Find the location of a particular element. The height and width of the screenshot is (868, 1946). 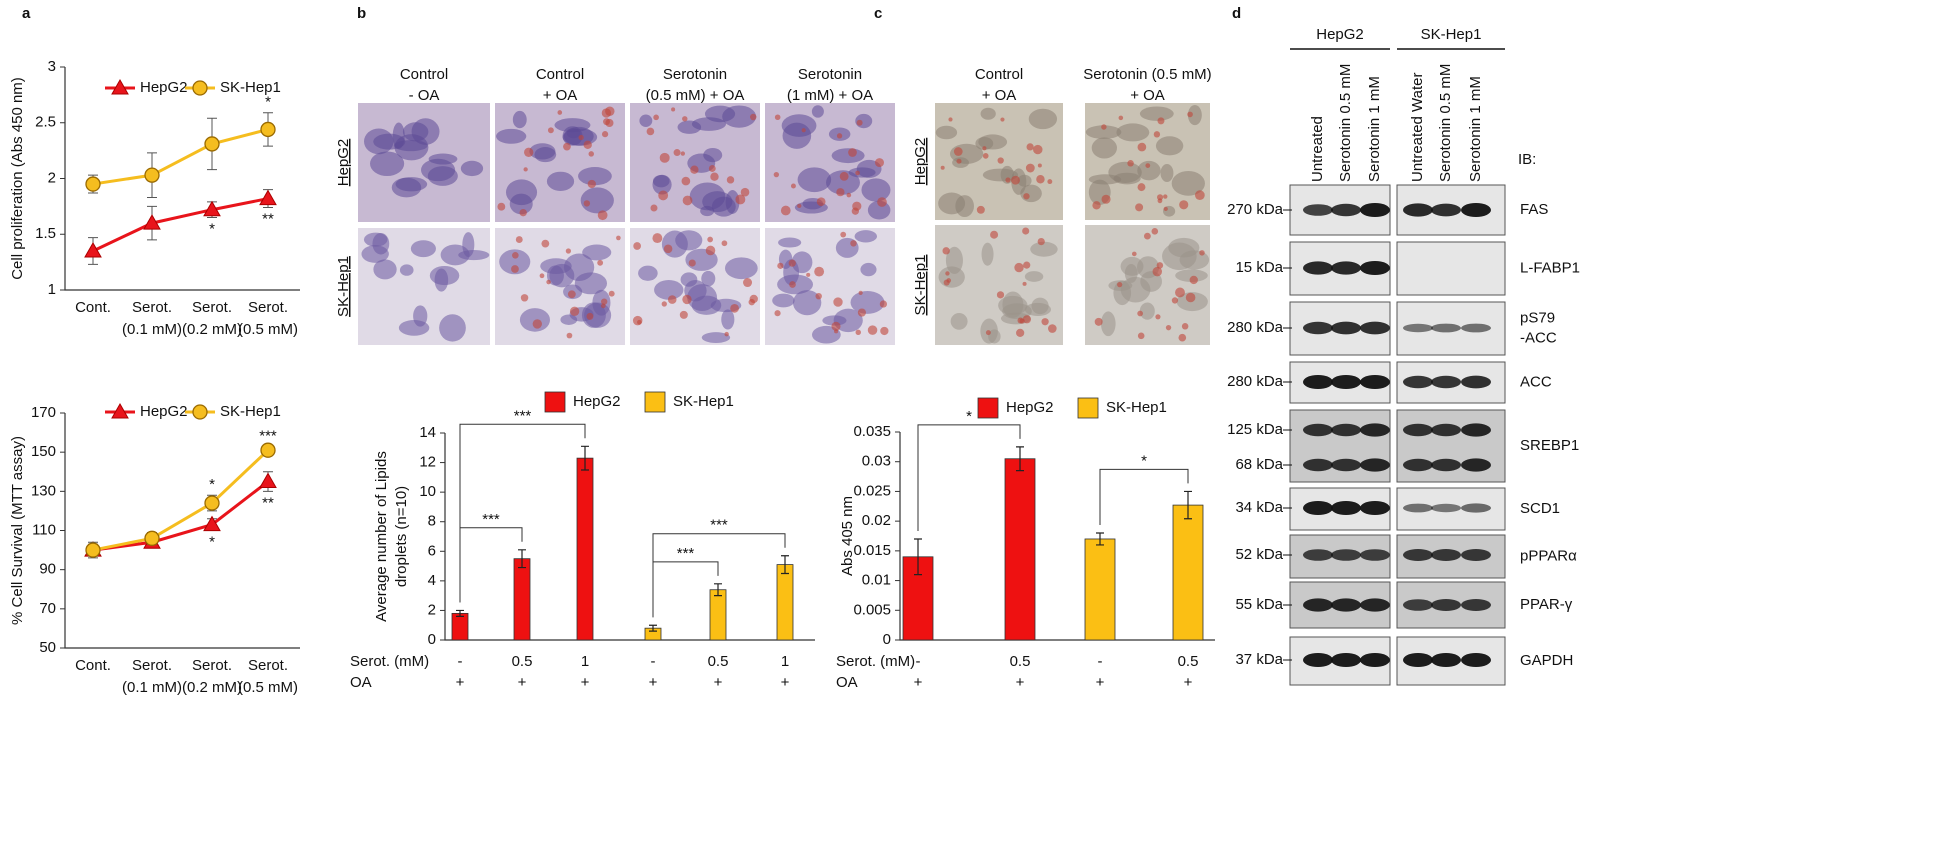

legend-label: HepG2 is located at coordinates (597, 401).